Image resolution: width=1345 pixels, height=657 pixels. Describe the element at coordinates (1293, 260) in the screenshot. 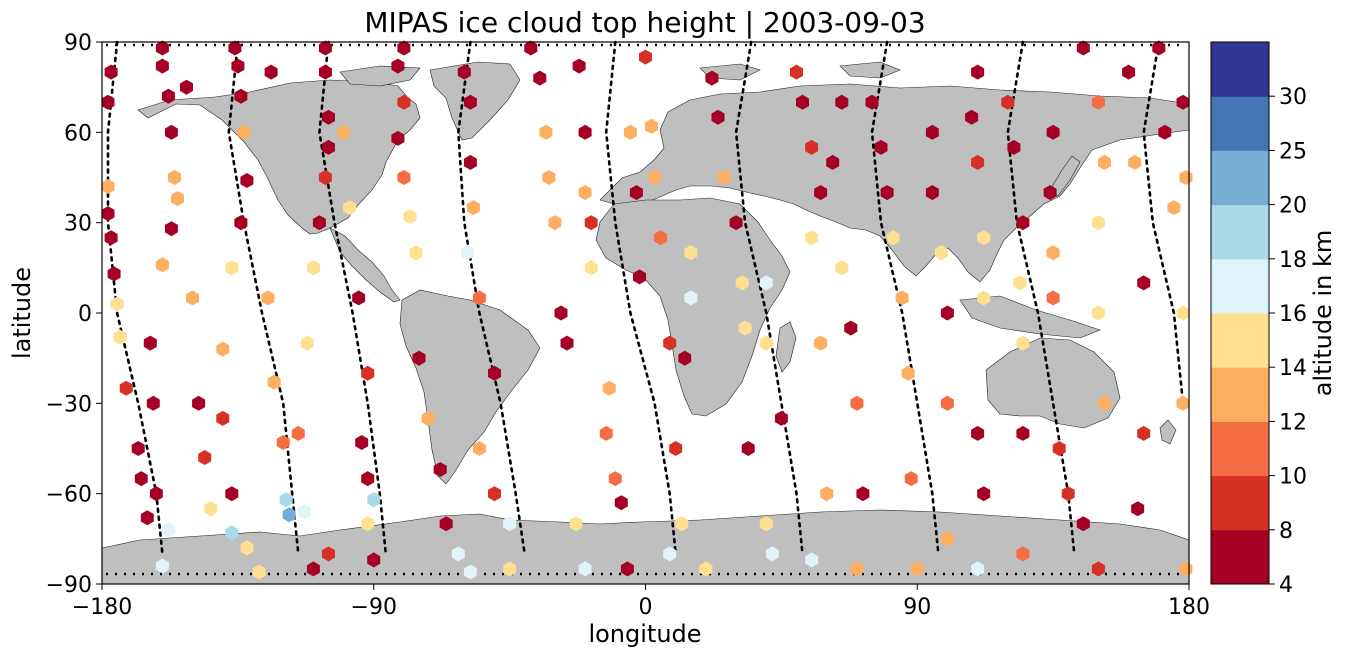

I see `colorbar-tick-label: 18` at that location.